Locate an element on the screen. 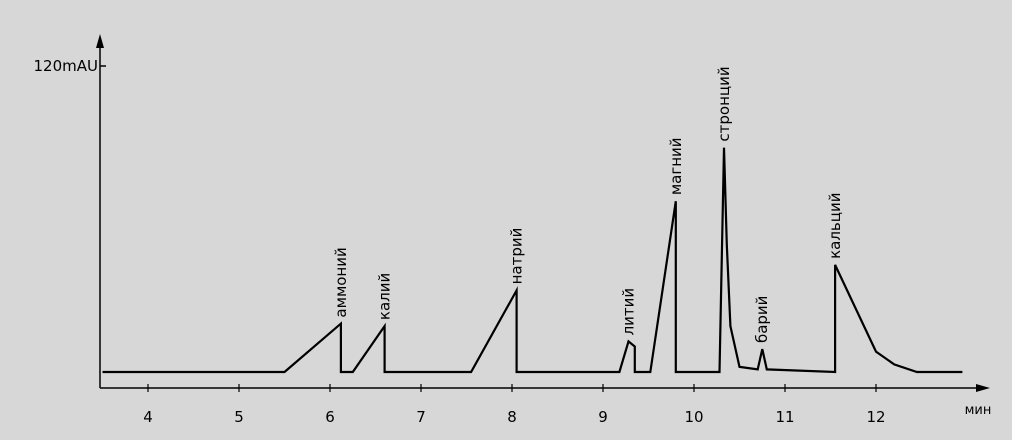 Image resolution: width=1012 pixels, height=440 pixels. x-tick-label: 10 is located at coordinates (693, 417).